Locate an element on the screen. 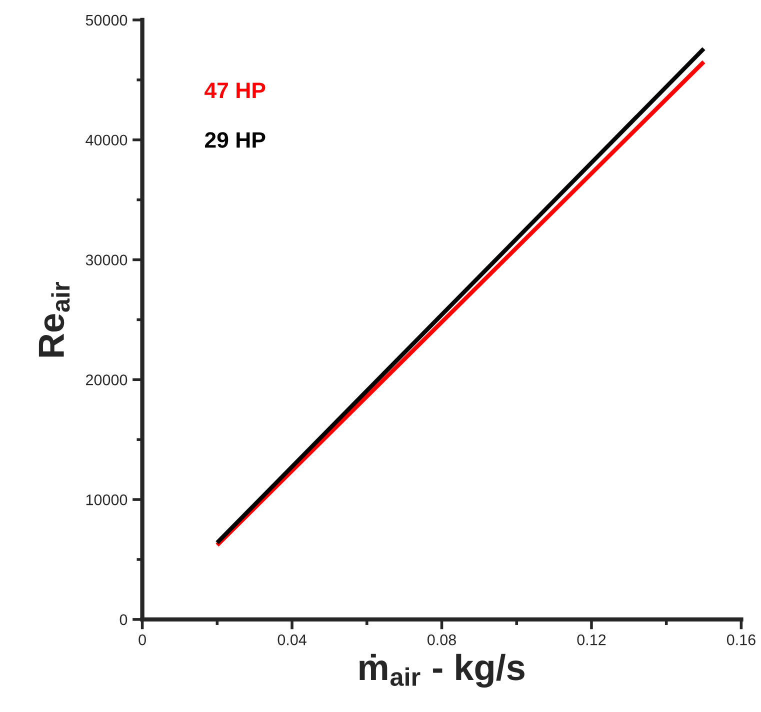 The height and width of the screenshot is (712, 761). x-axis-title: ṁ$_{air}$ - kg/s is located at coordinates (442, 671).